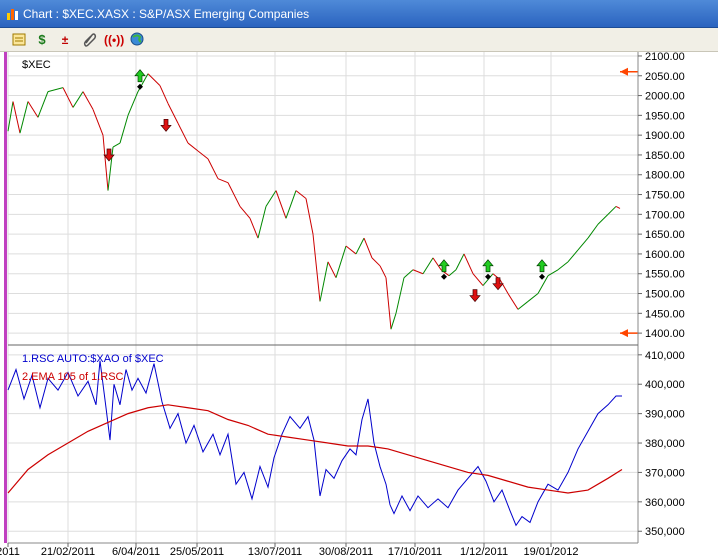  What do you see at coordinates (665, 385) in the screenshot?
I see `indicator-tick-label: 400,000` at bounding box center [665, 385].